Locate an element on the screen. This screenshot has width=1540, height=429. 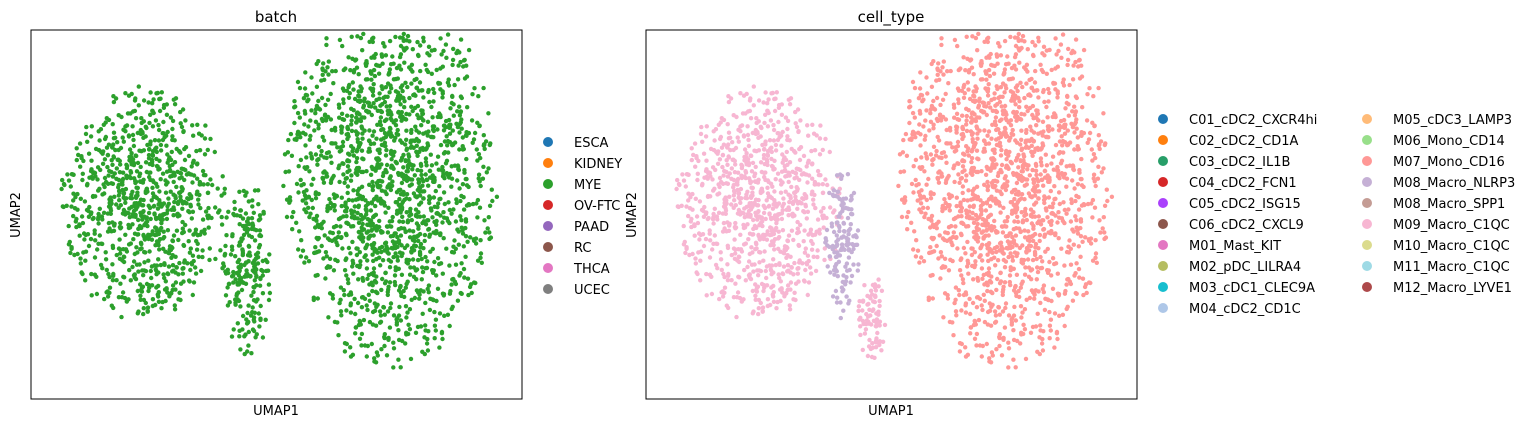
legend-marker is located at coordinates (548, 247).